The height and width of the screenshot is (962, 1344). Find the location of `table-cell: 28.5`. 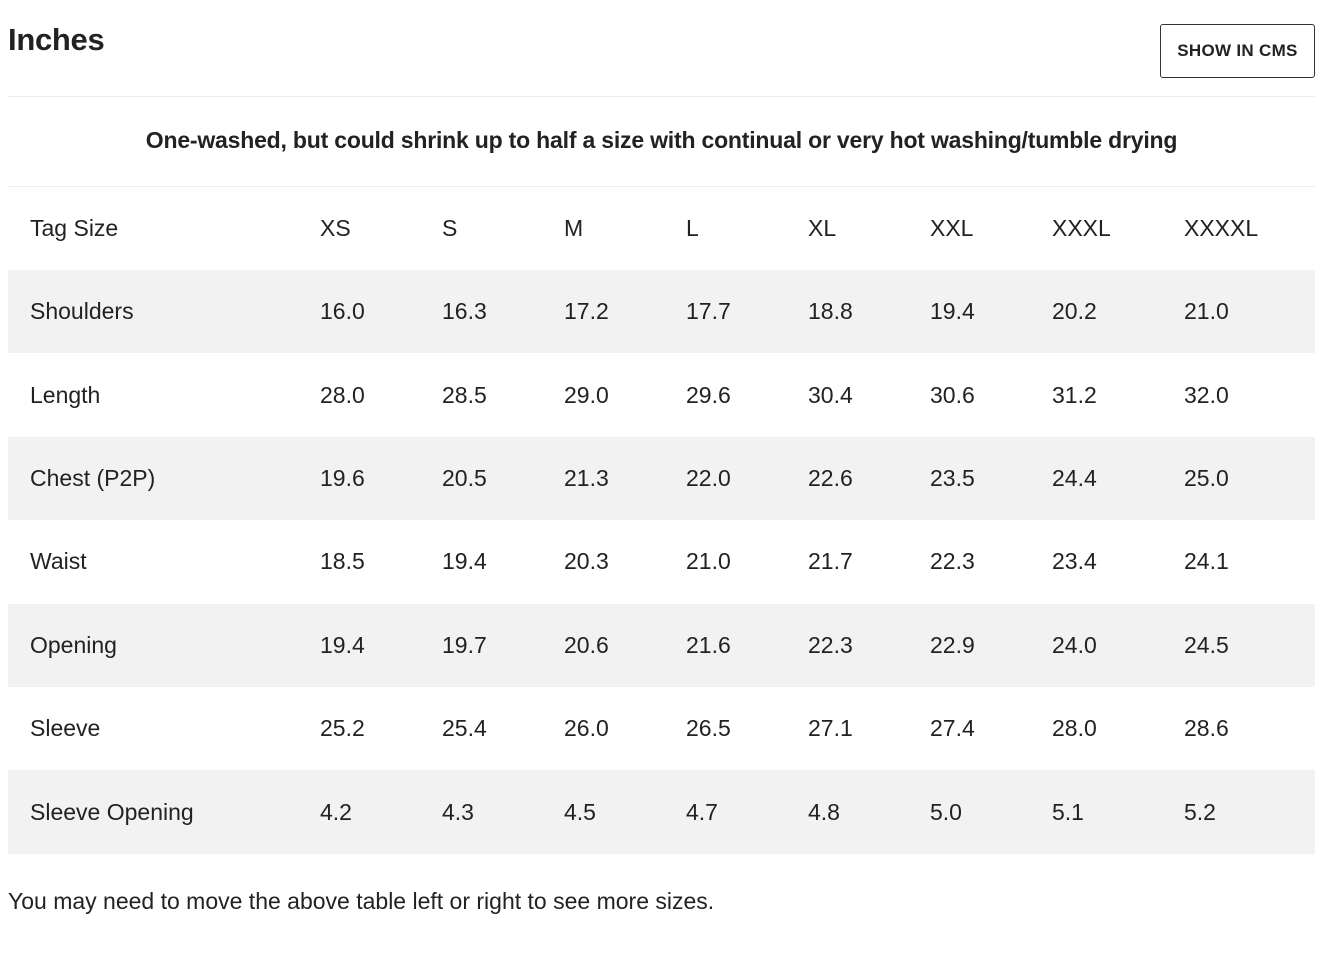

table-cell: 28.5 is located at coordinates (464, 394).